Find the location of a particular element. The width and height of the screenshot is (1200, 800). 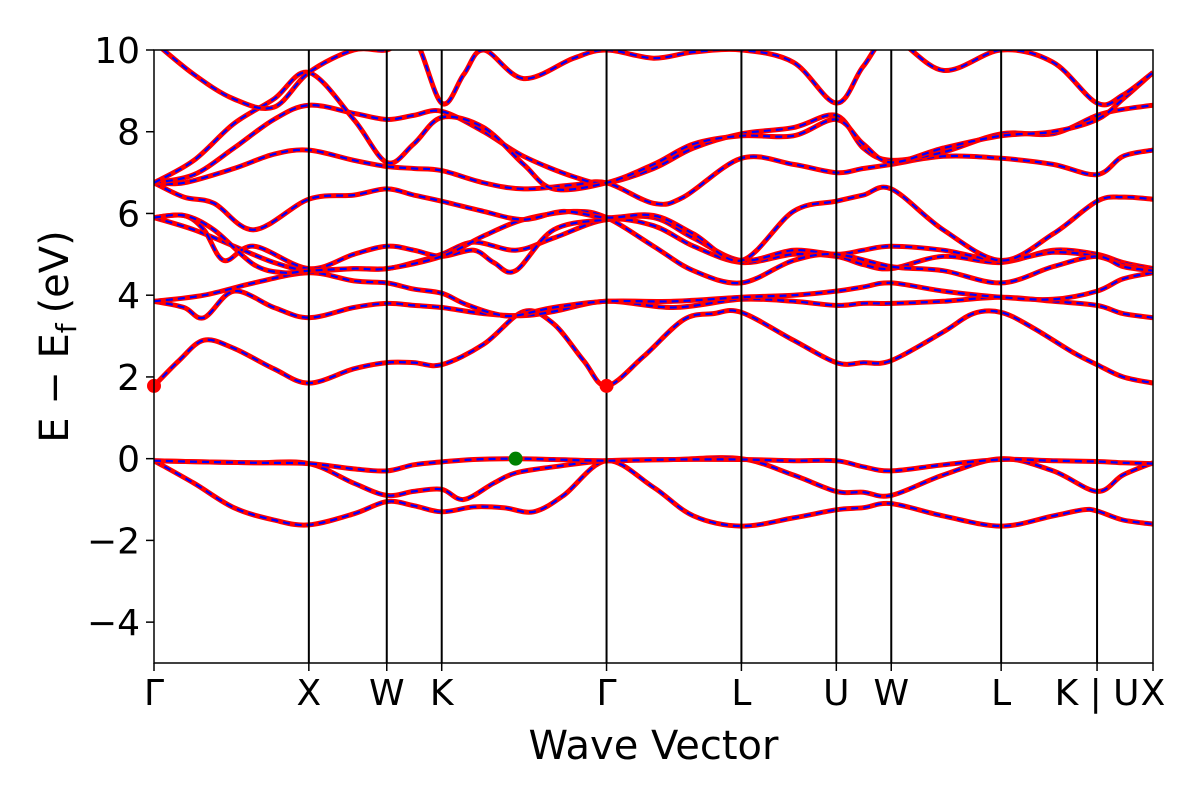

band-11-dashed is located at coordinates (653, 177).